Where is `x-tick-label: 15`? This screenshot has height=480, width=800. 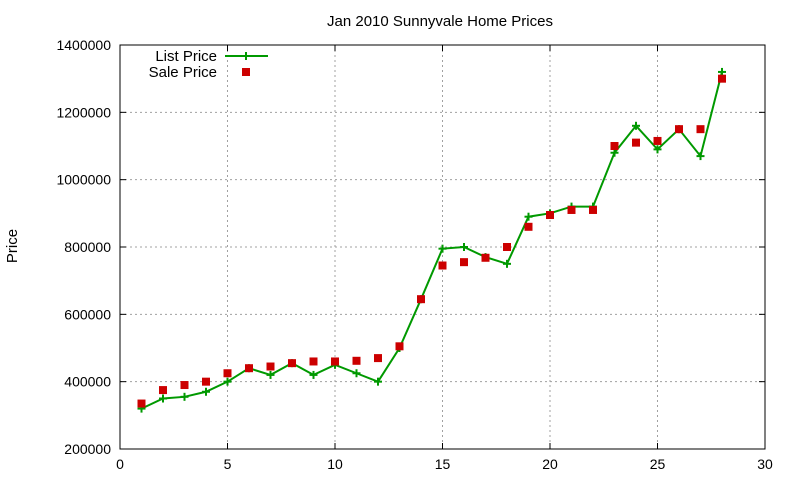
x-tick-label: 15 is located at coordinates (443, 464).